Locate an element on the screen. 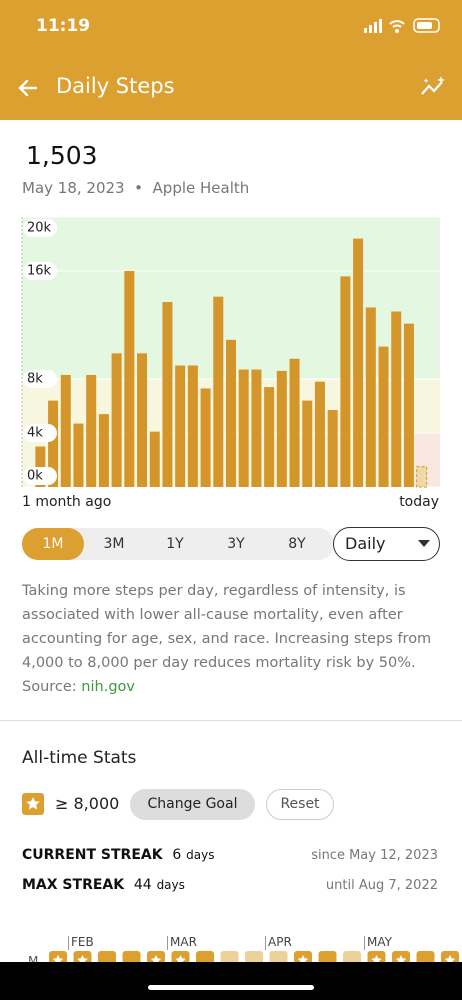  range-tab: 8Y is located at coordinates (297, 544).